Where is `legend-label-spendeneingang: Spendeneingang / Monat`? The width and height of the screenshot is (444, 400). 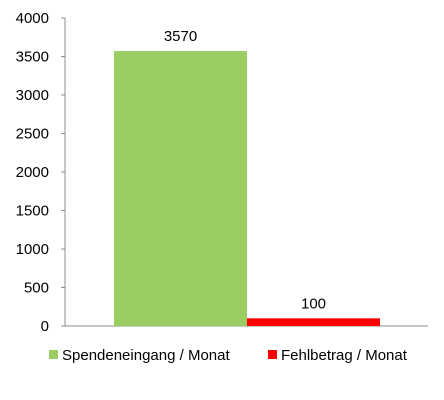
legend-label-spendeneingang: Spendeneingang / Monat is located at coordinates (146, 355).